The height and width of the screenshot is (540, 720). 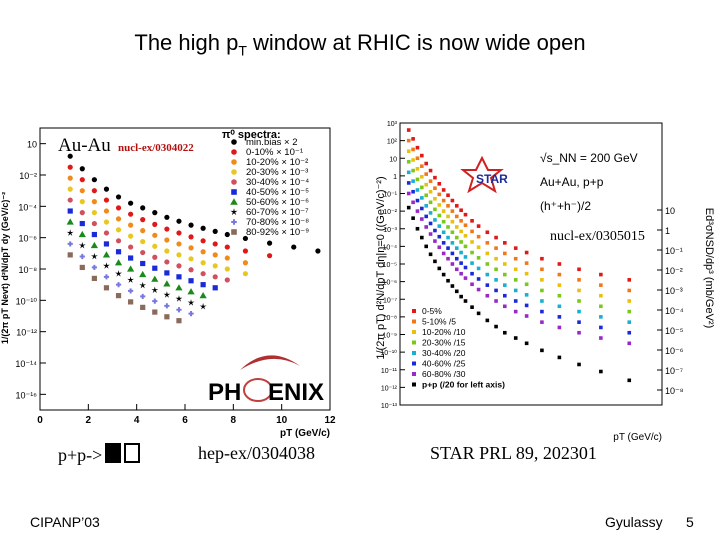 I want to click on phenix-x-tick-label: 6, so click(x=185, y=420).